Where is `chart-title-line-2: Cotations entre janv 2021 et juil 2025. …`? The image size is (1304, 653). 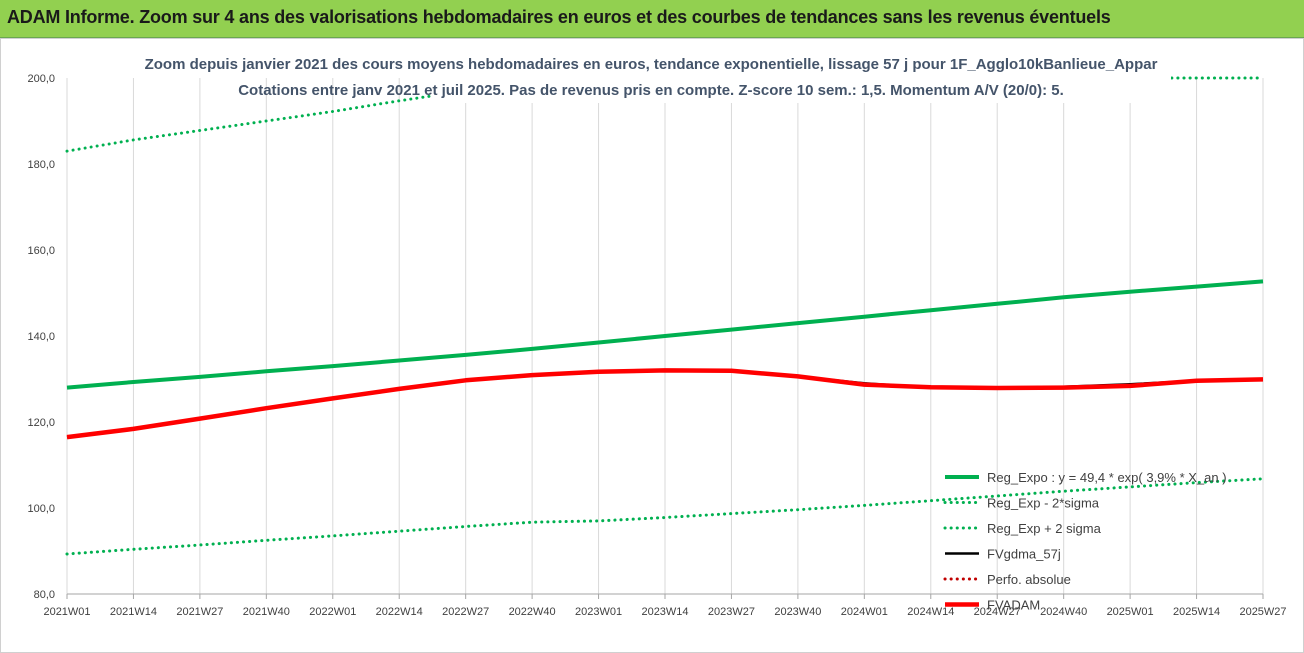 chart-title-line-2: Cotations entre janv 2021 et juil 2025. … is located at coordinates (651, 90).